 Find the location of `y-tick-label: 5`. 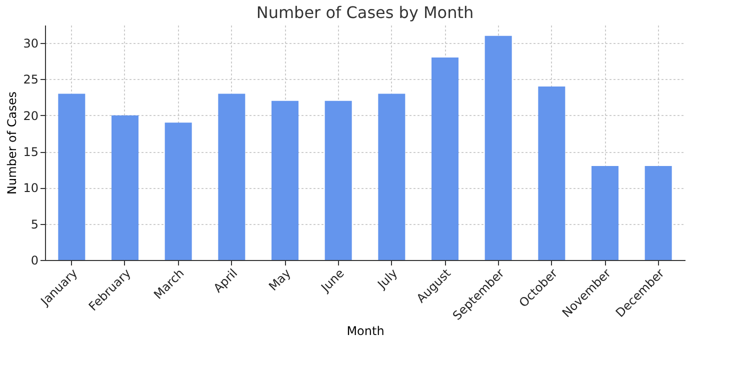

y-tick-label: 5 is located at coordinates (34, 224).